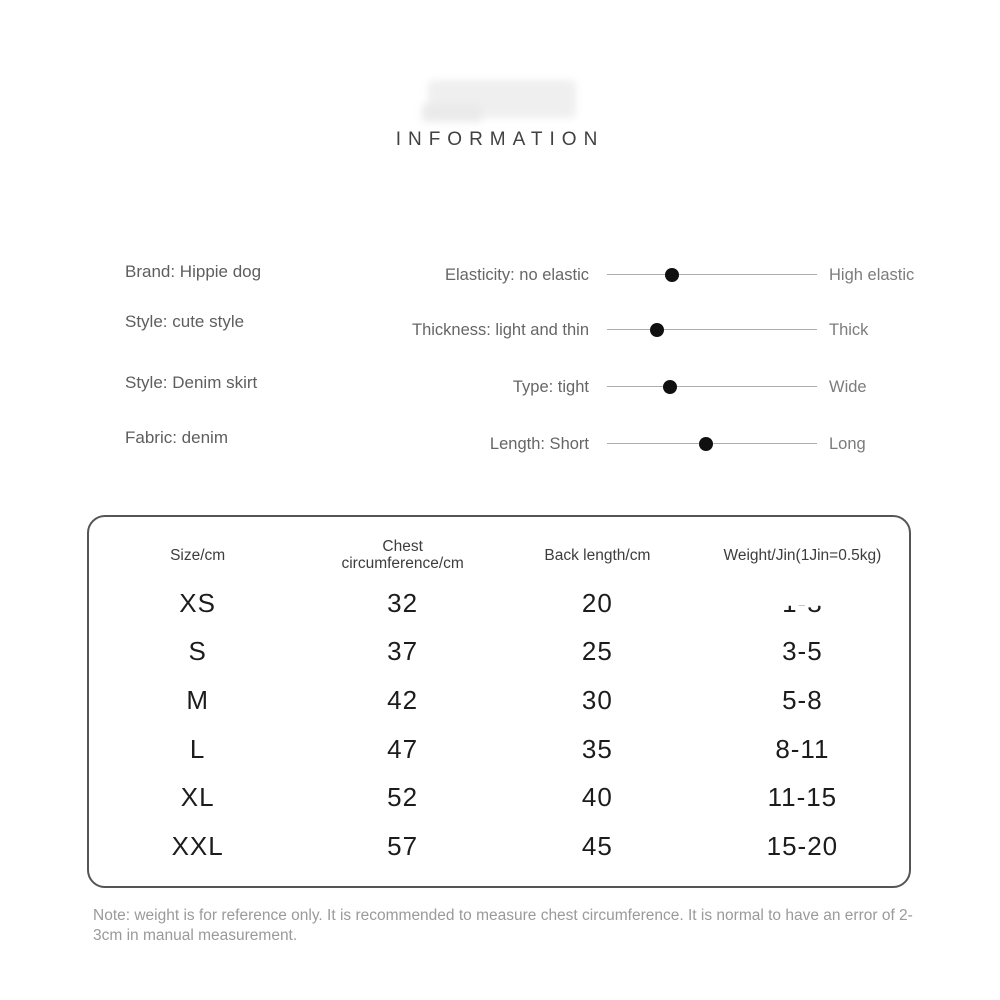 This screenshot has height=1000, width=1000. Describe the element at coordinates (802, 797) in the screenshot. I see `cell-weight: 11-15` at that location.